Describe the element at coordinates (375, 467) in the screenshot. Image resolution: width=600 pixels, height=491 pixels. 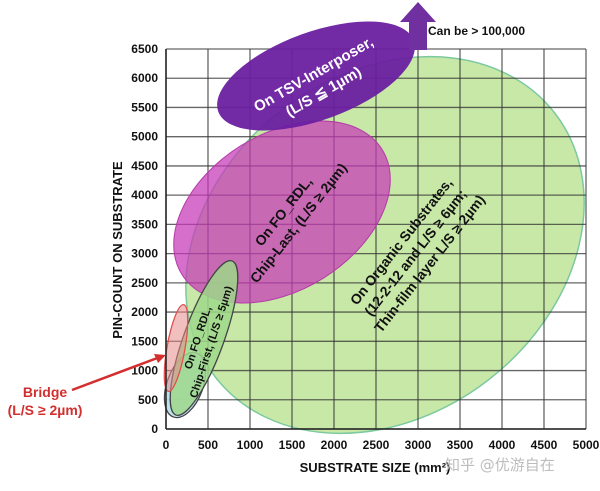
I see `x-axis-title: SUBSTRATE SIZE (mm²)` at that location.